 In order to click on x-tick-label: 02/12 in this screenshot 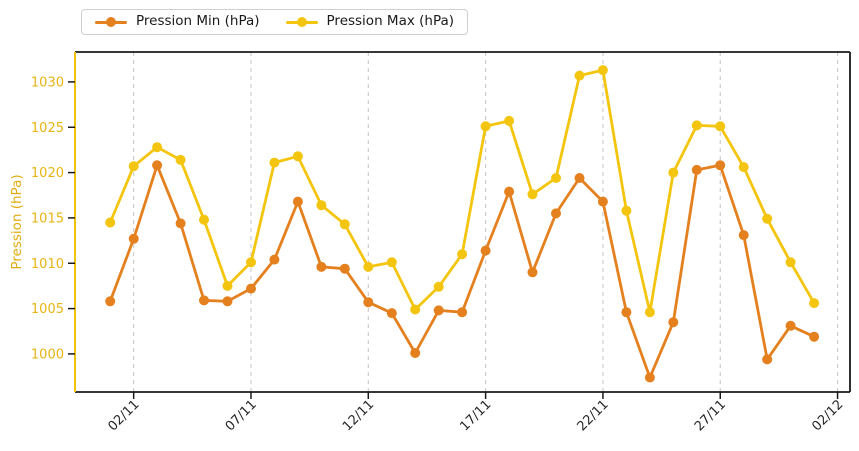, I will do `click(827, 415)`.